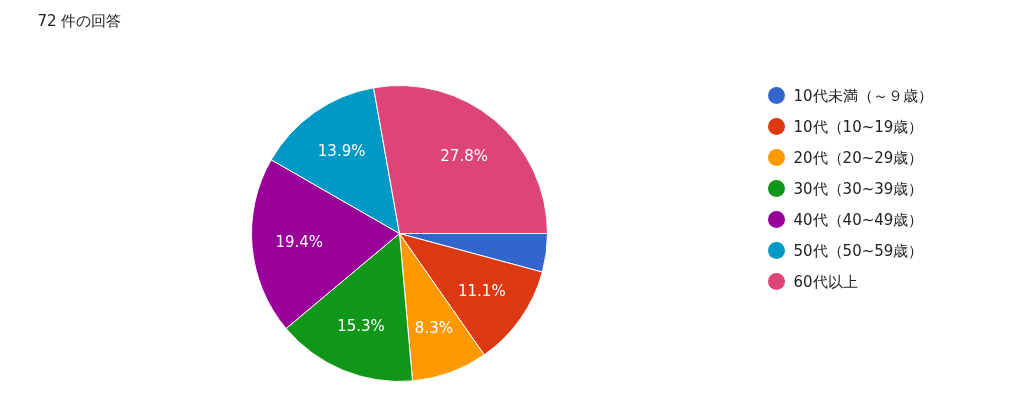 The width and height of the screenshot is (1024, 409). What do you see at coordinates (361, 326) in the screenshot?
I see `data-label: 15.3%` at bounding box center [361, 326].